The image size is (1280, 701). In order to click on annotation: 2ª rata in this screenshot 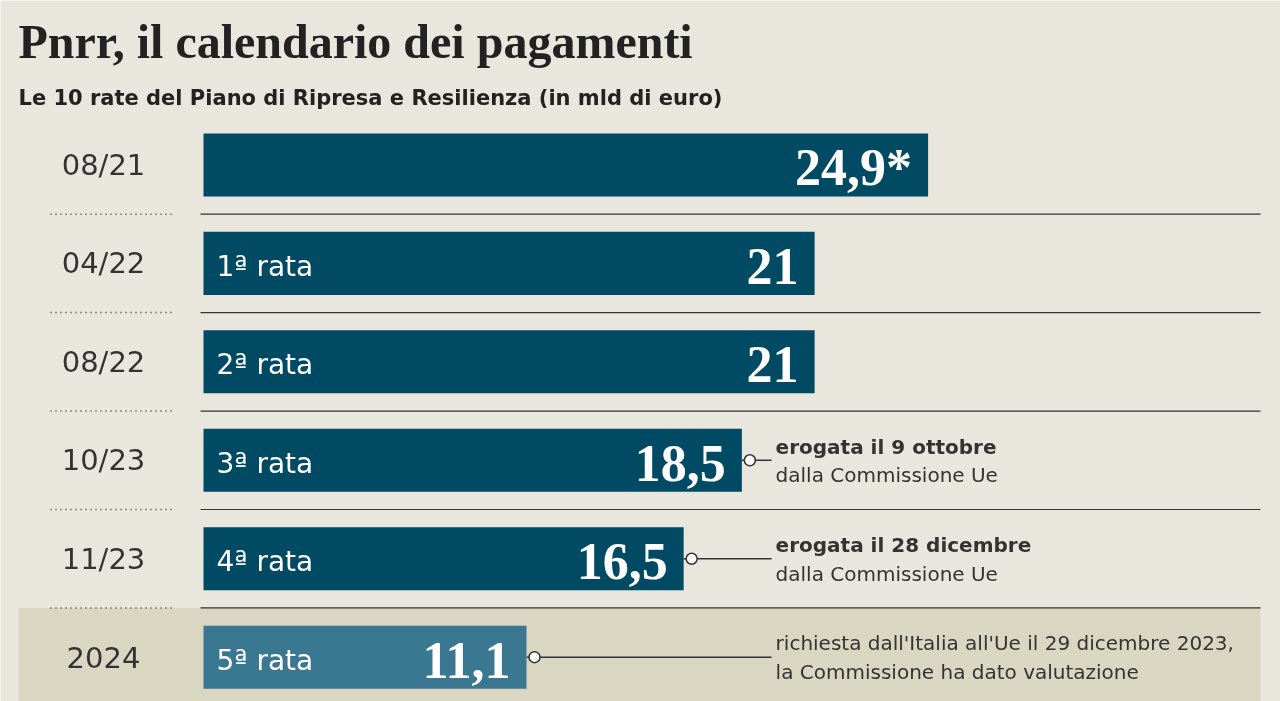, I will do `click(265, 365)`.